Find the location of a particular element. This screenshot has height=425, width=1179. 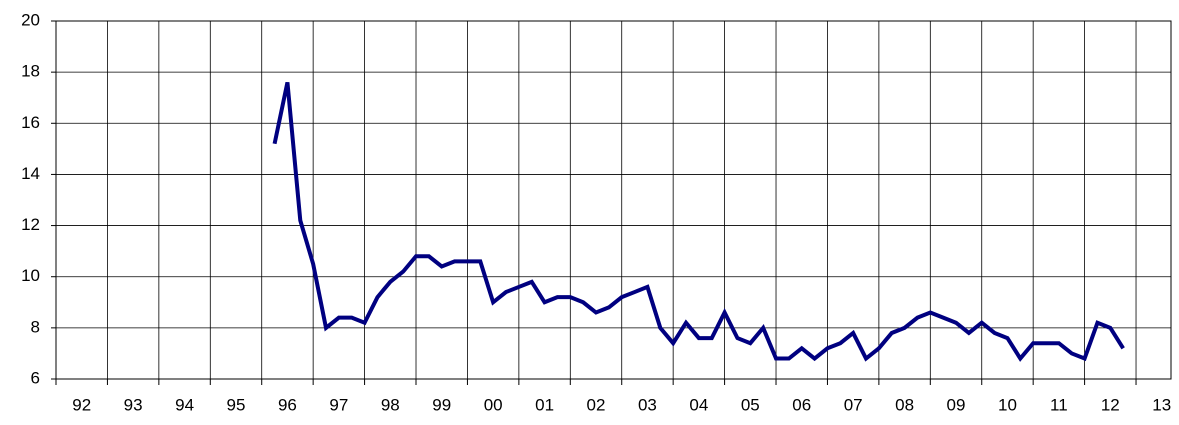

x-tick-label: 98 is located at coordinates (390, 404).